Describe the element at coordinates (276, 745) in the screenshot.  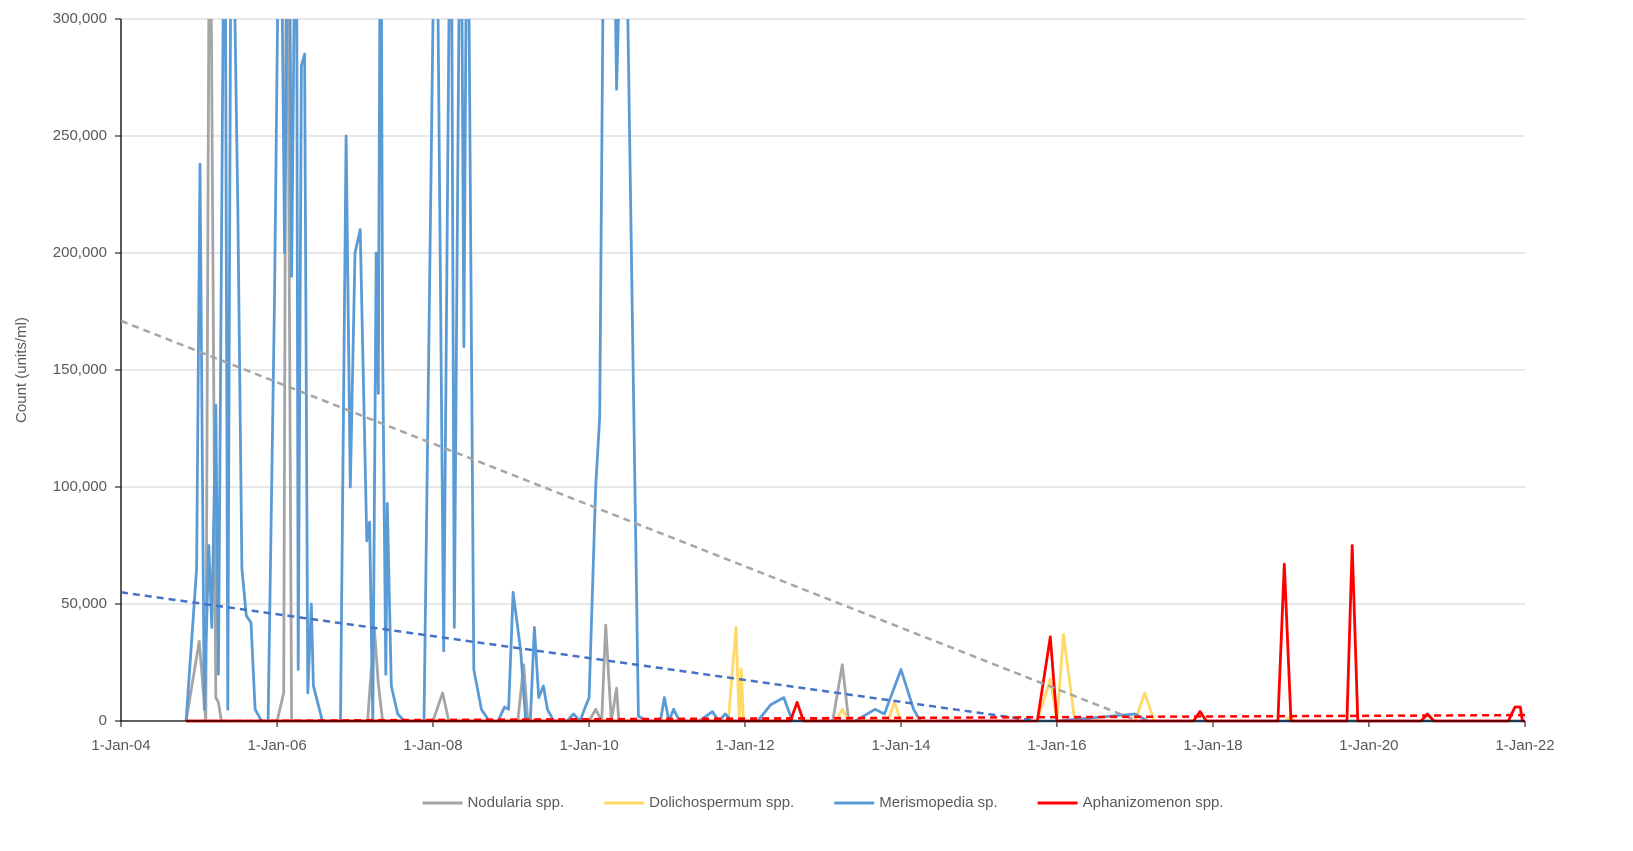
I see `x-tick-label: 1-Jan-06` at that location.